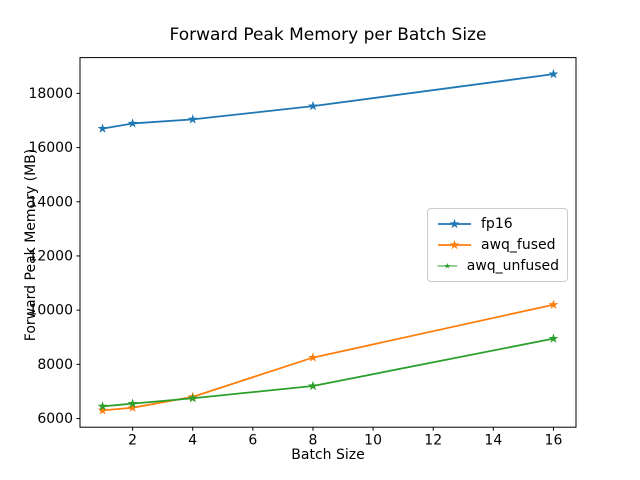 This screenshot has width=640, height=480. I want to click on legend-label: fp16, so click(497, 223).